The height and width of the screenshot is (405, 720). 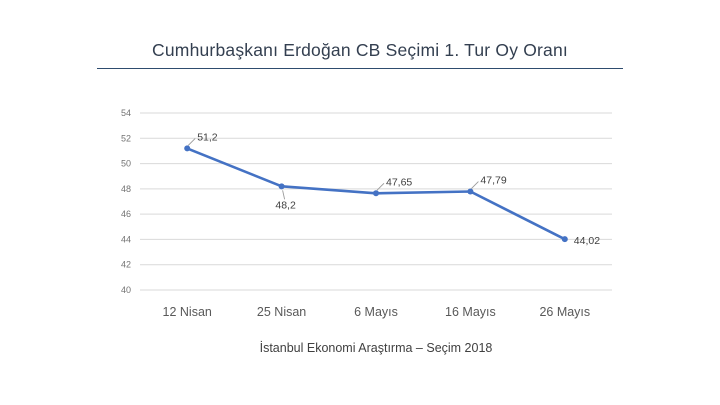 I want to click on x-tick-label: 12 Nisan, so click(x=187, y=312).